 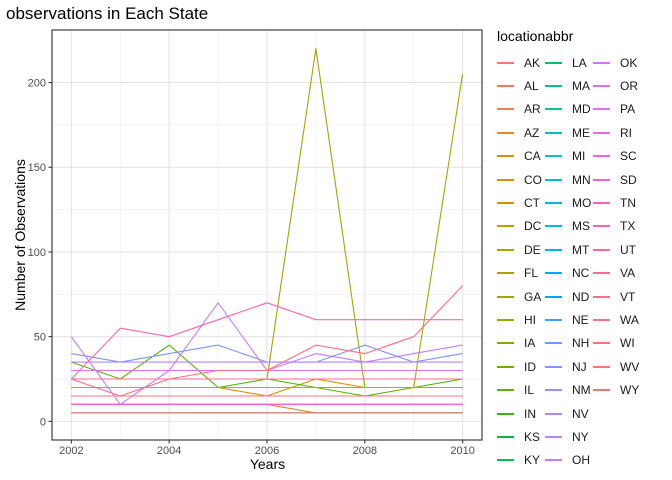 I want to click on legend-label: DE, so click(x=532, y=249).